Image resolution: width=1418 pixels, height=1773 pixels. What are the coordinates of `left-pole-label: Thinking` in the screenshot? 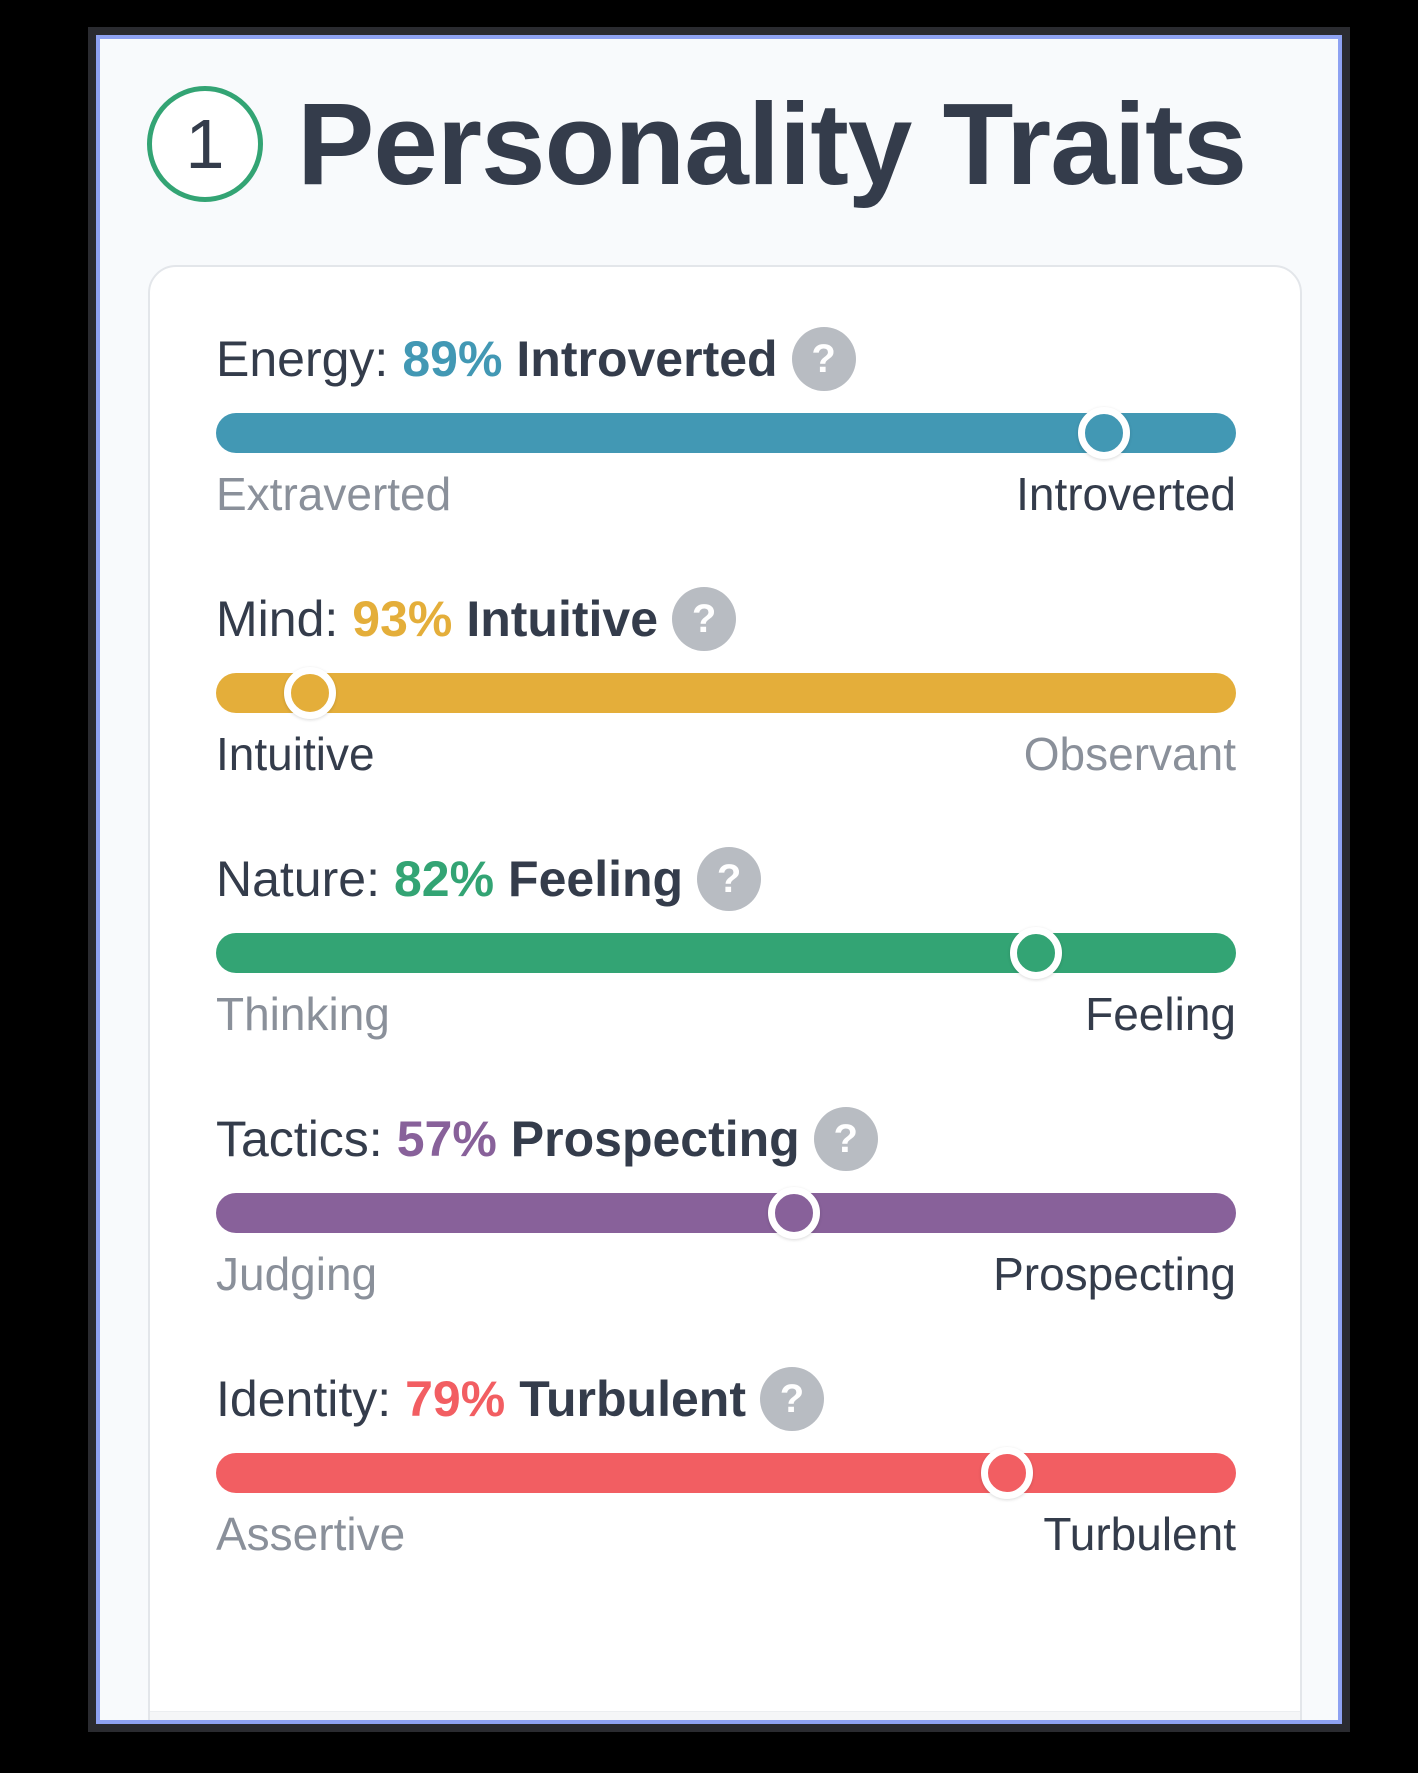 It's located at (303, 1014).